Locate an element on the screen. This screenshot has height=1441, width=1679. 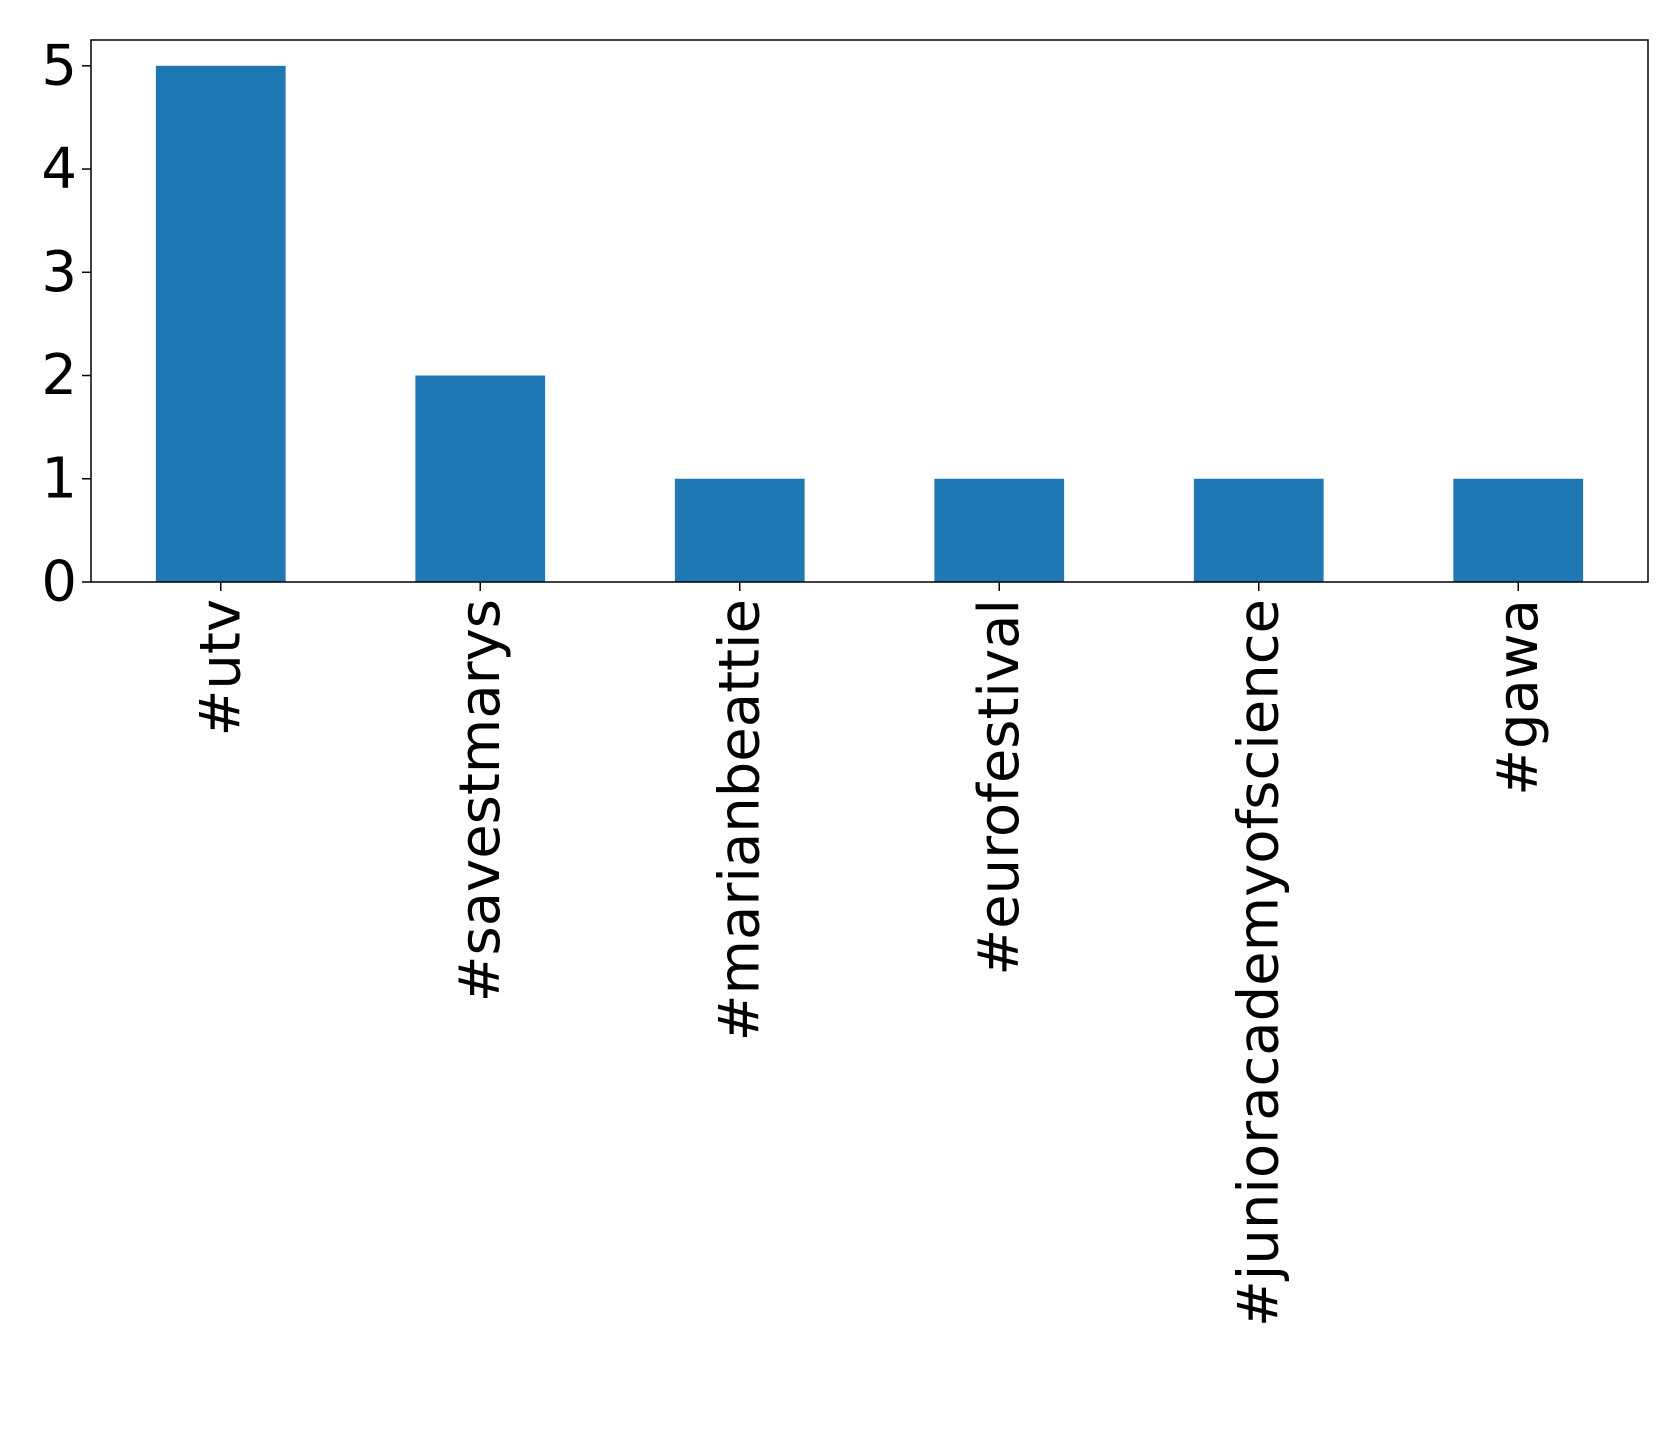
x-tick-label: #utv is located at coordinates (220, 668).